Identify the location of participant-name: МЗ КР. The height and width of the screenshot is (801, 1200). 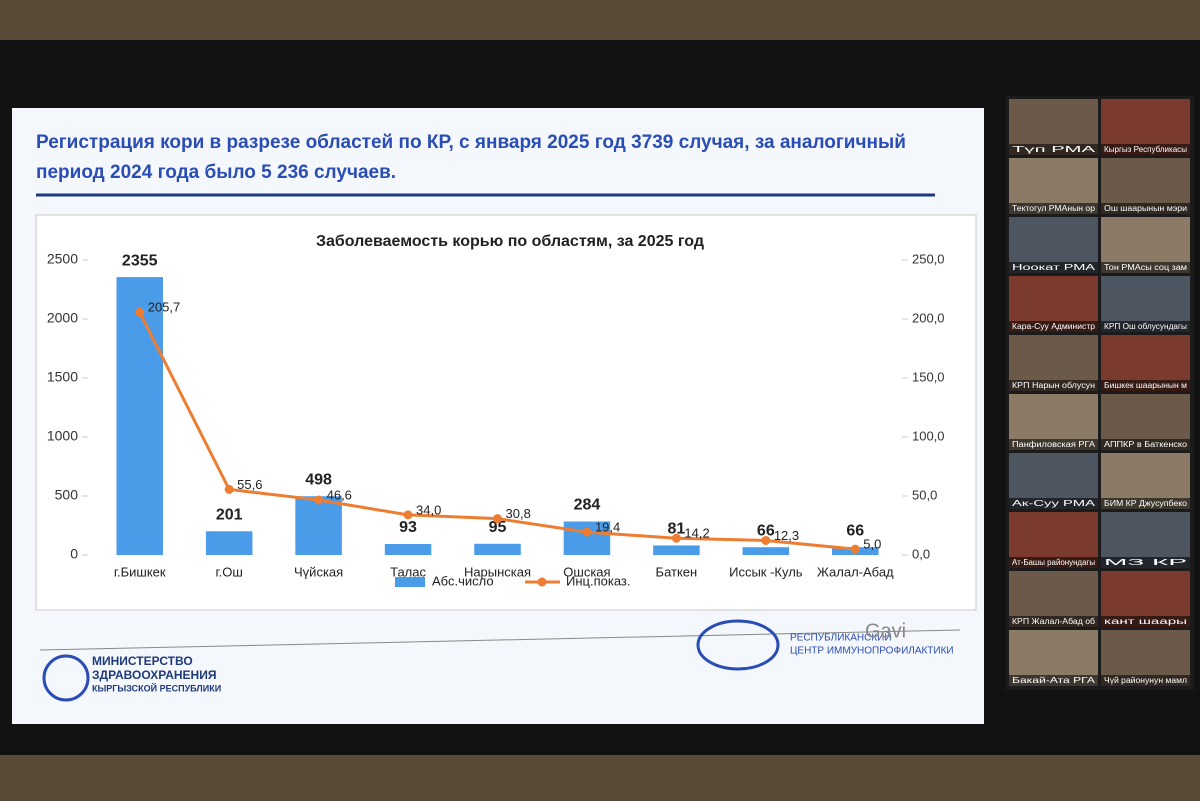
(1145, 562).